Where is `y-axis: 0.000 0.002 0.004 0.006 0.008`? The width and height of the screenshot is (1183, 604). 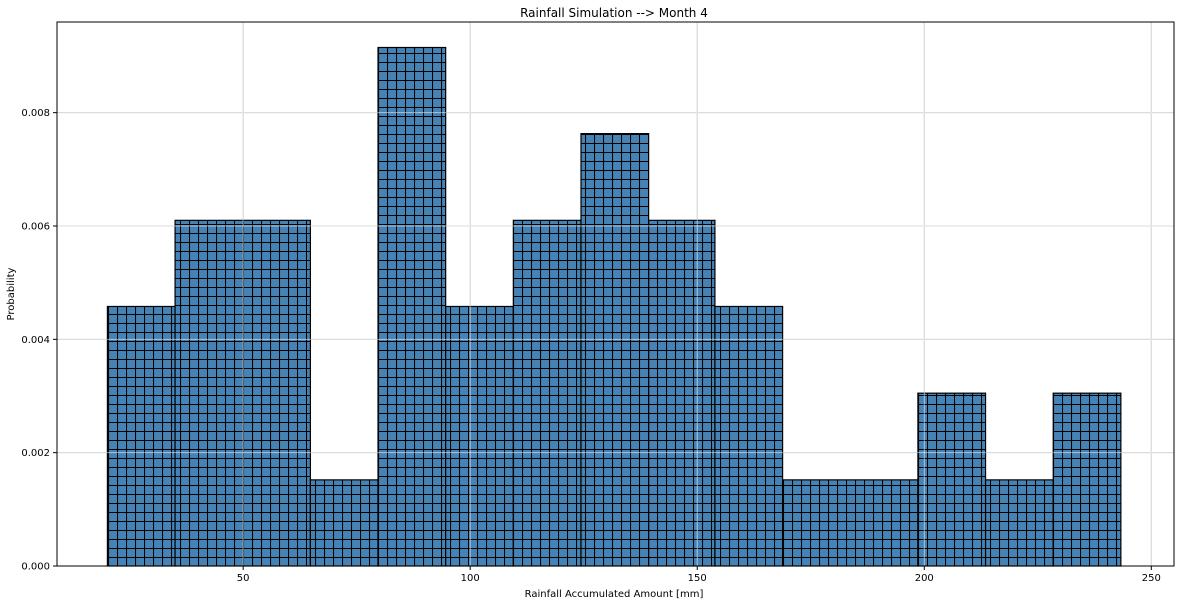
y-axis: 0.000 0.002 0.004 0.006 0.008 is located at coordinates (39, 340).